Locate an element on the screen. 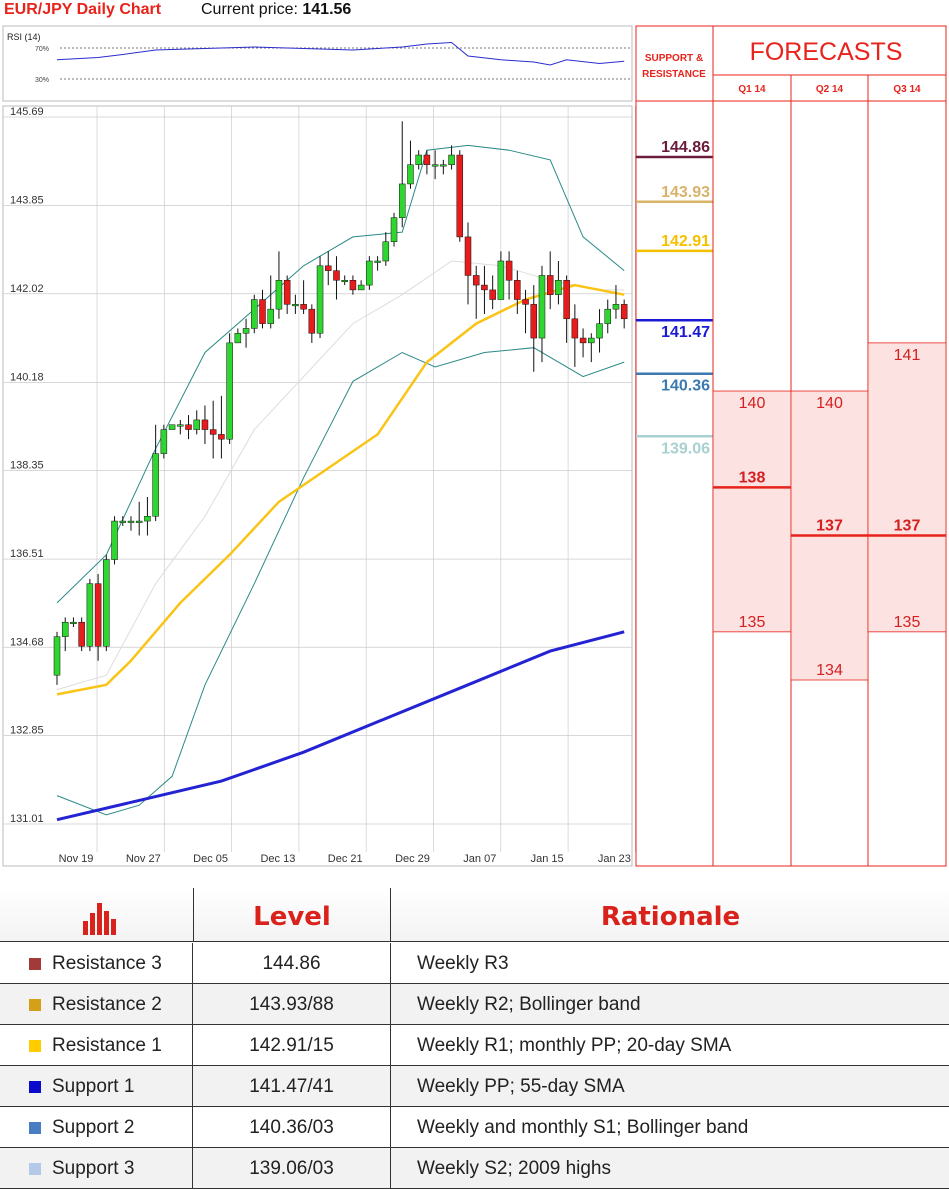  level-value: 142.91/15 is located at coordinates (291, 1045).